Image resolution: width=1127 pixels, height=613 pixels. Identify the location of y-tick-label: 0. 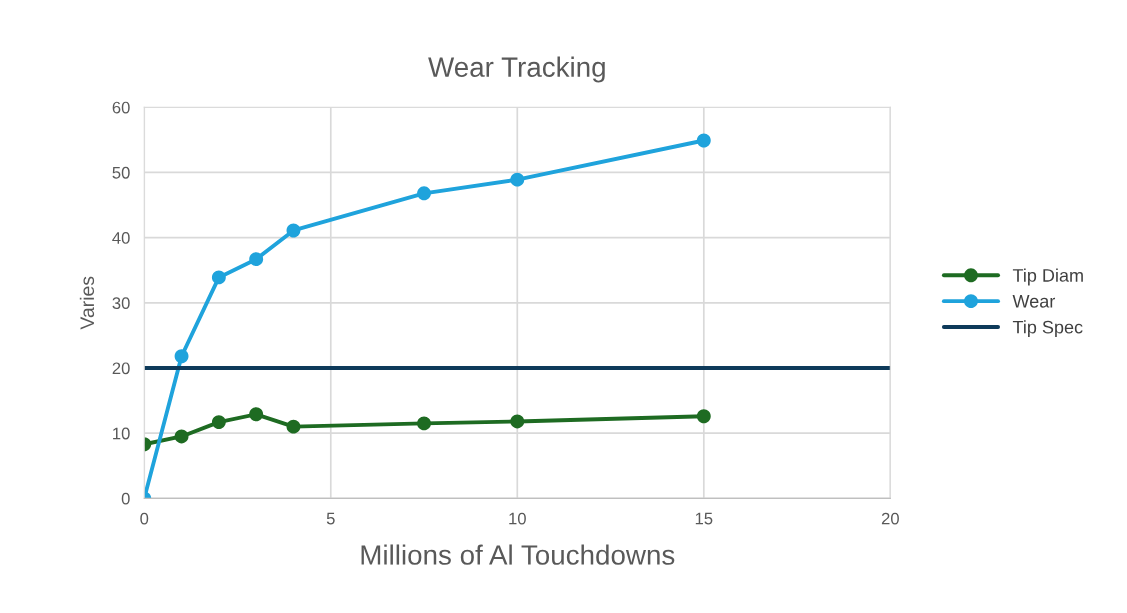
(125, 498).